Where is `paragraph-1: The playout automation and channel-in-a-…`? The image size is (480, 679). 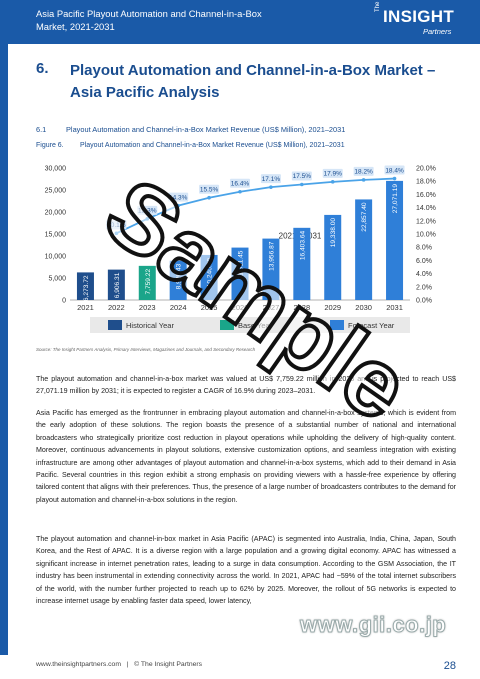 paragraph-1: The playout automation and channel-in-a-… is located at coordinates (246, 385).